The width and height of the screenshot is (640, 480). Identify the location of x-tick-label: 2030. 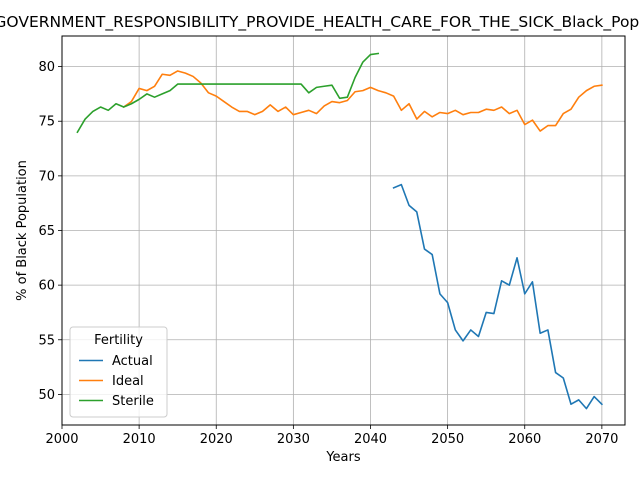
(293, 439).